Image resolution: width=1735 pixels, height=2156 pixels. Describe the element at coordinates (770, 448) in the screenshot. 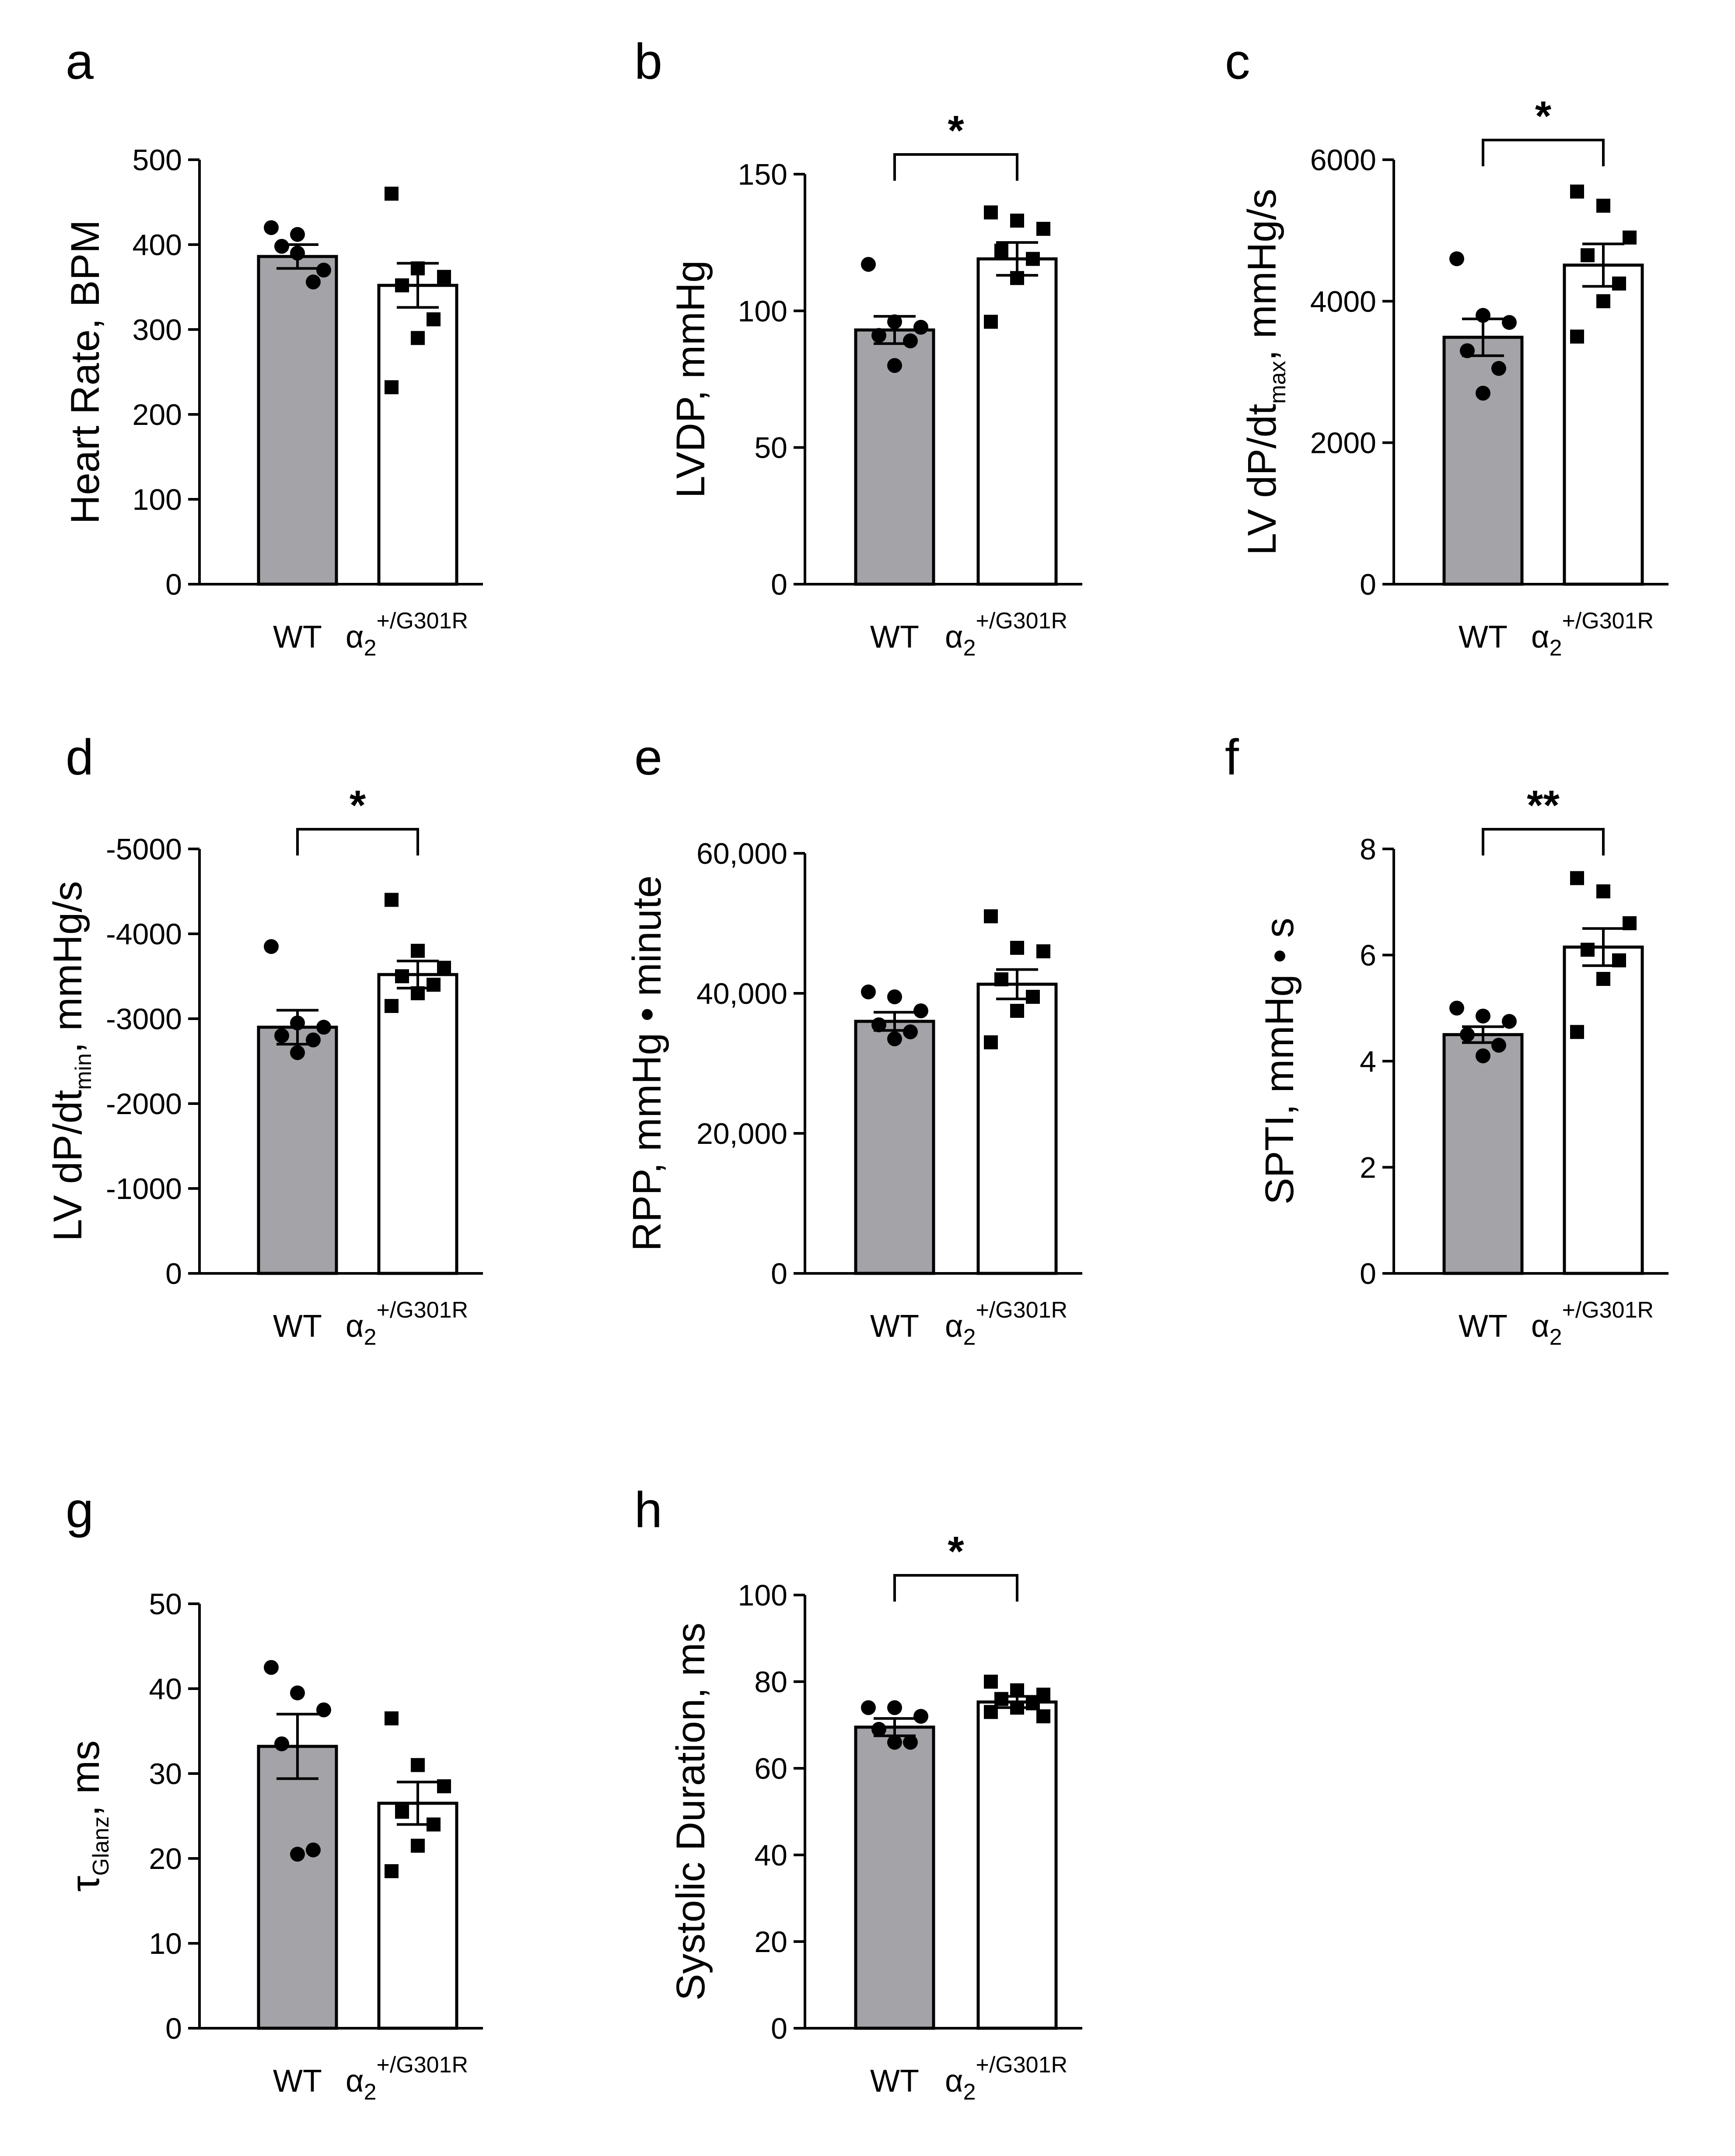

I see `y-tick-label: 50` at that location.